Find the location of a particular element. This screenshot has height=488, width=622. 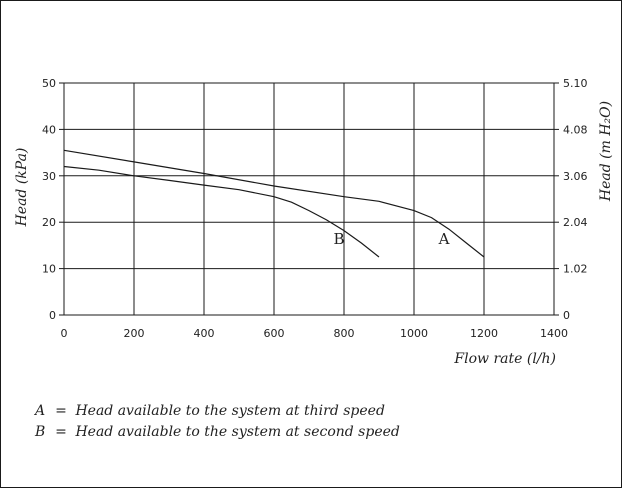

series-label-b: B is located at coordinates (338, 239).